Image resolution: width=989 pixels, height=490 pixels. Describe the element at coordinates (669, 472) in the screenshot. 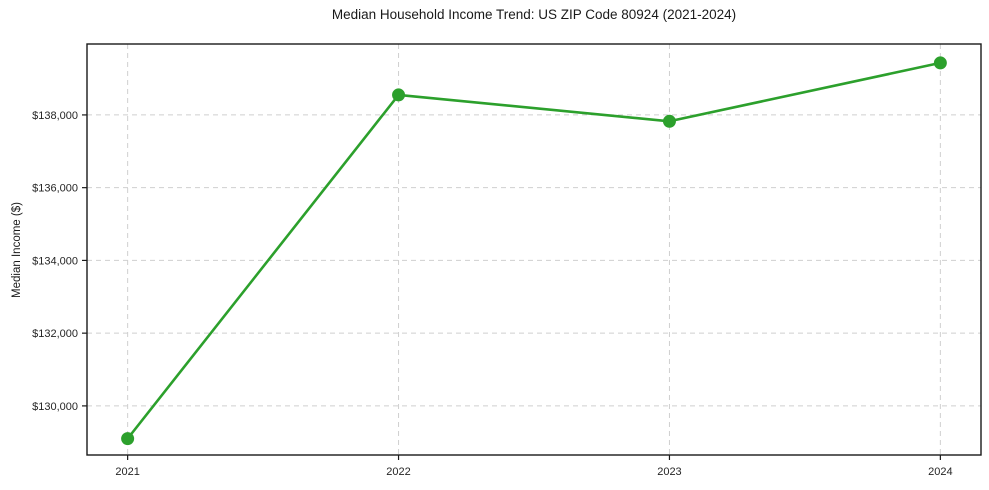

I see `x-tick-label: 2023` at that location.